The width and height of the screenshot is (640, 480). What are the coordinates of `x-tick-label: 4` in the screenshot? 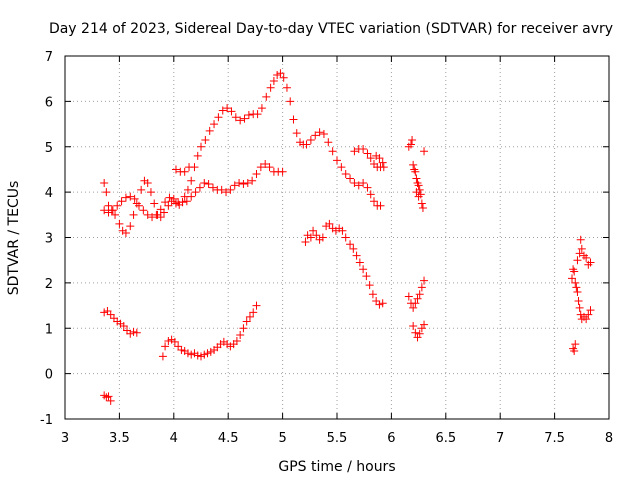 It's located at (174, 438).